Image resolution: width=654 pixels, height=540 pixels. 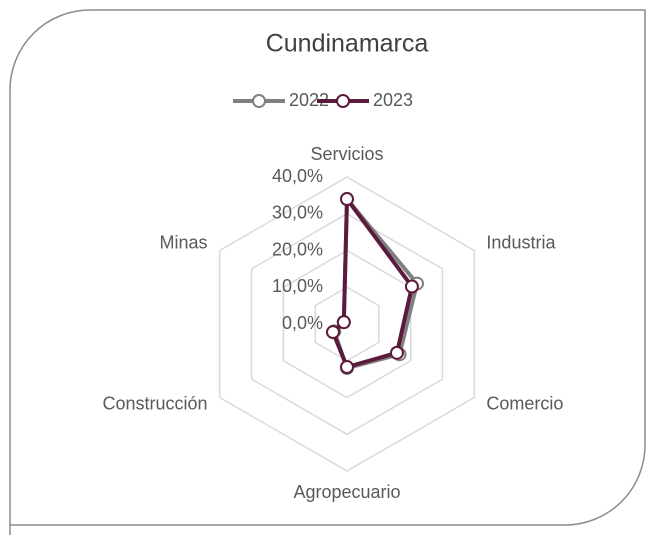 What do you see at coordinates (347, 44) in the screenshot?
I see `chart-title: Cundinamarca` at bounding box center [347, 44].